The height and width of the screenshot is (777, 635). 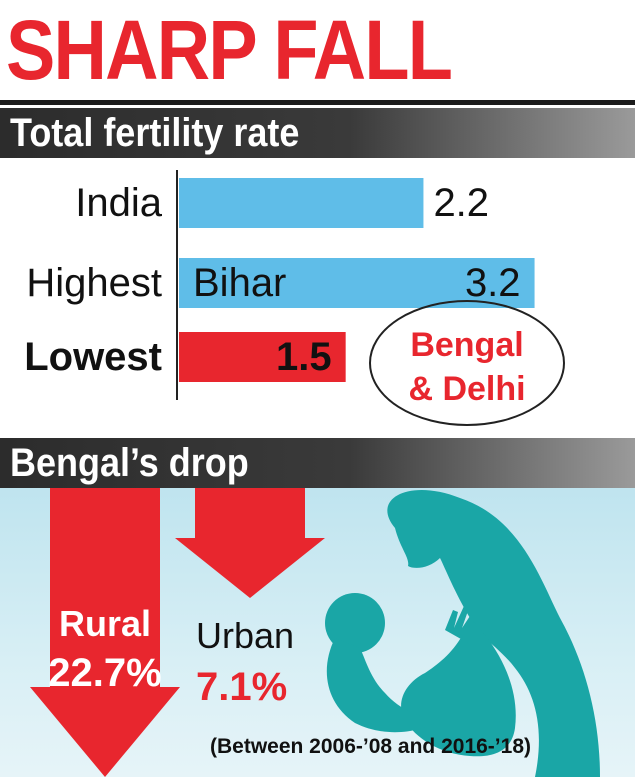 I want to click on category-label-highest: Highest, so click(x=94, y=283).